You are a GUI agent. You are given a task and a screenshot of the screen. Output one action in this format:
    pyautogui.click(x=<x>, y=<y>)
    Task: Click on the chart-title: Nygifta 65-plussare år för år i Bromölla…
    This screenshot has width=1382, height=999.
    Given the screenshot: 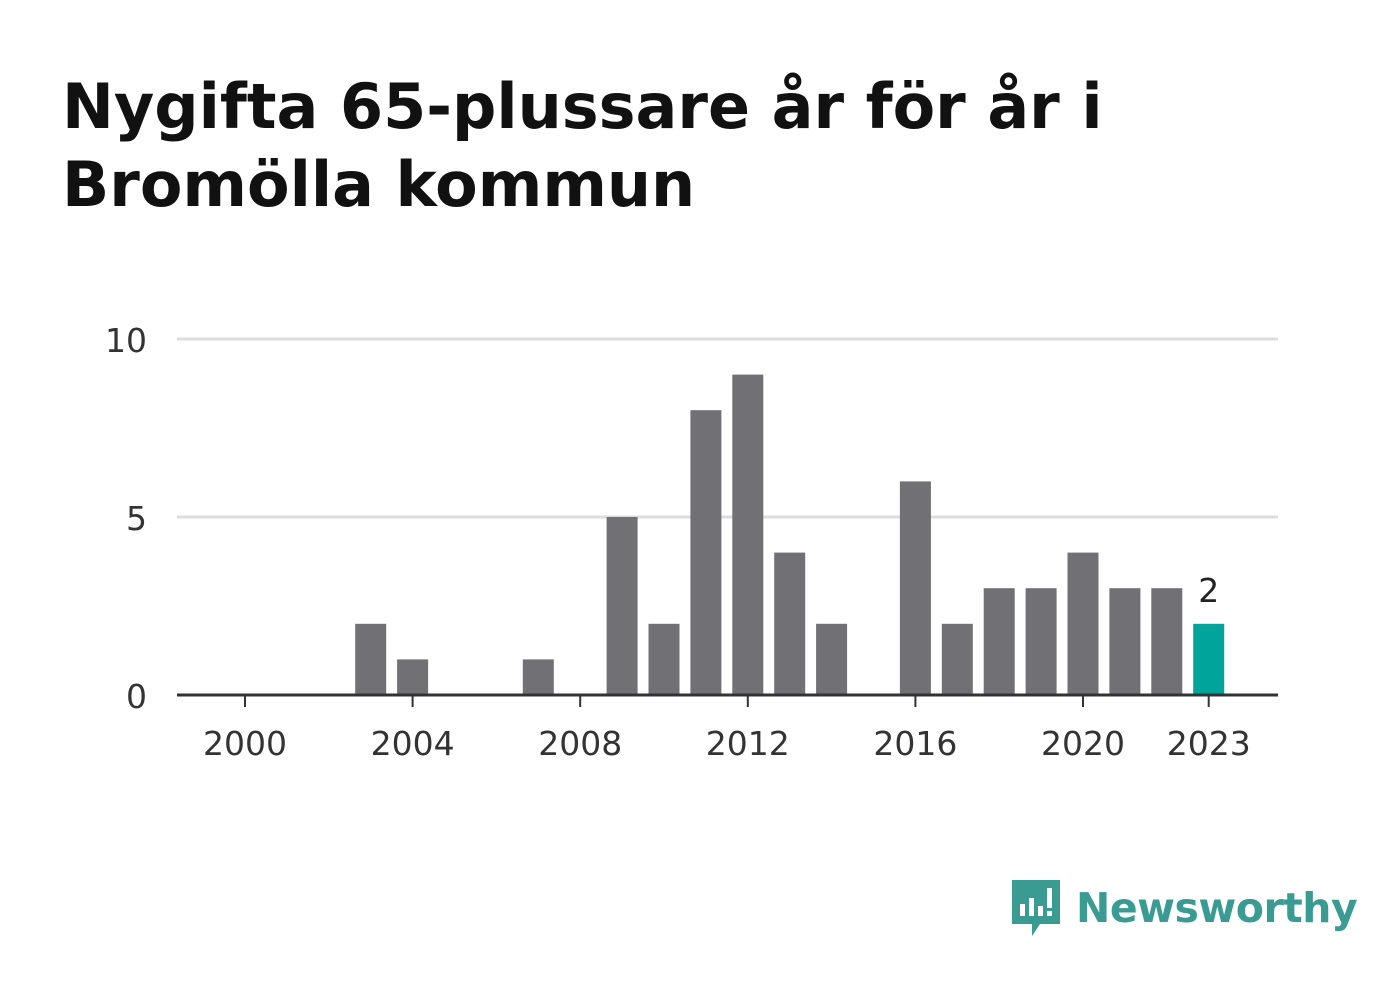 What is the action you would take?
    pyautogui.click(x=582, y=145)
    